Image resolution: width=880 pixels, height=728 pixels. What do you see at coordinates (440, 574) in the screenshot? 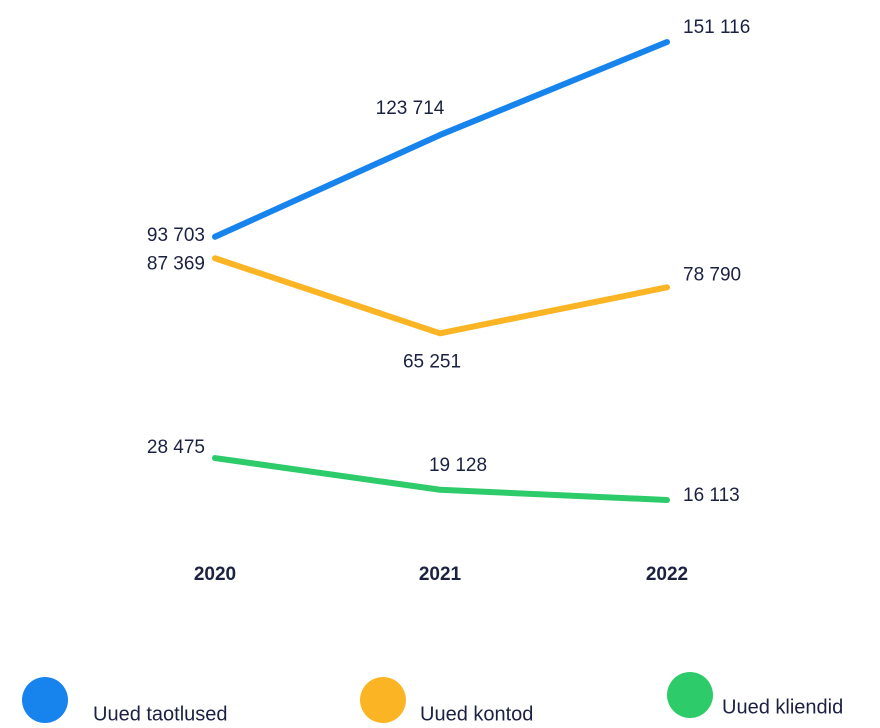
I see `x-tick-label: 2021` at bounding box center [440, 574].